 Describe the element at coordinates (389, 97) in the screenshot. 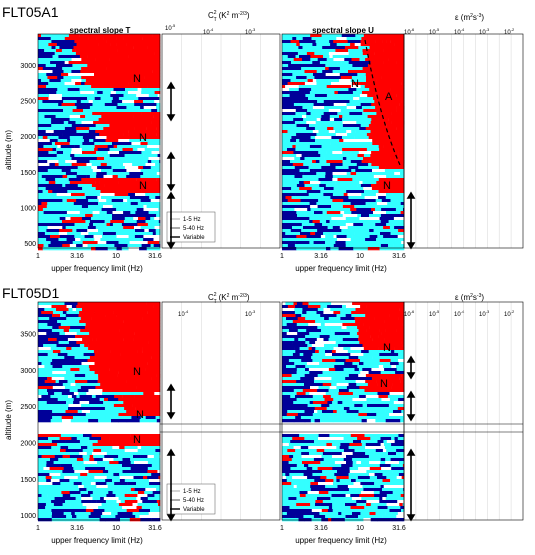

I see `region-label-a: A` at that location.